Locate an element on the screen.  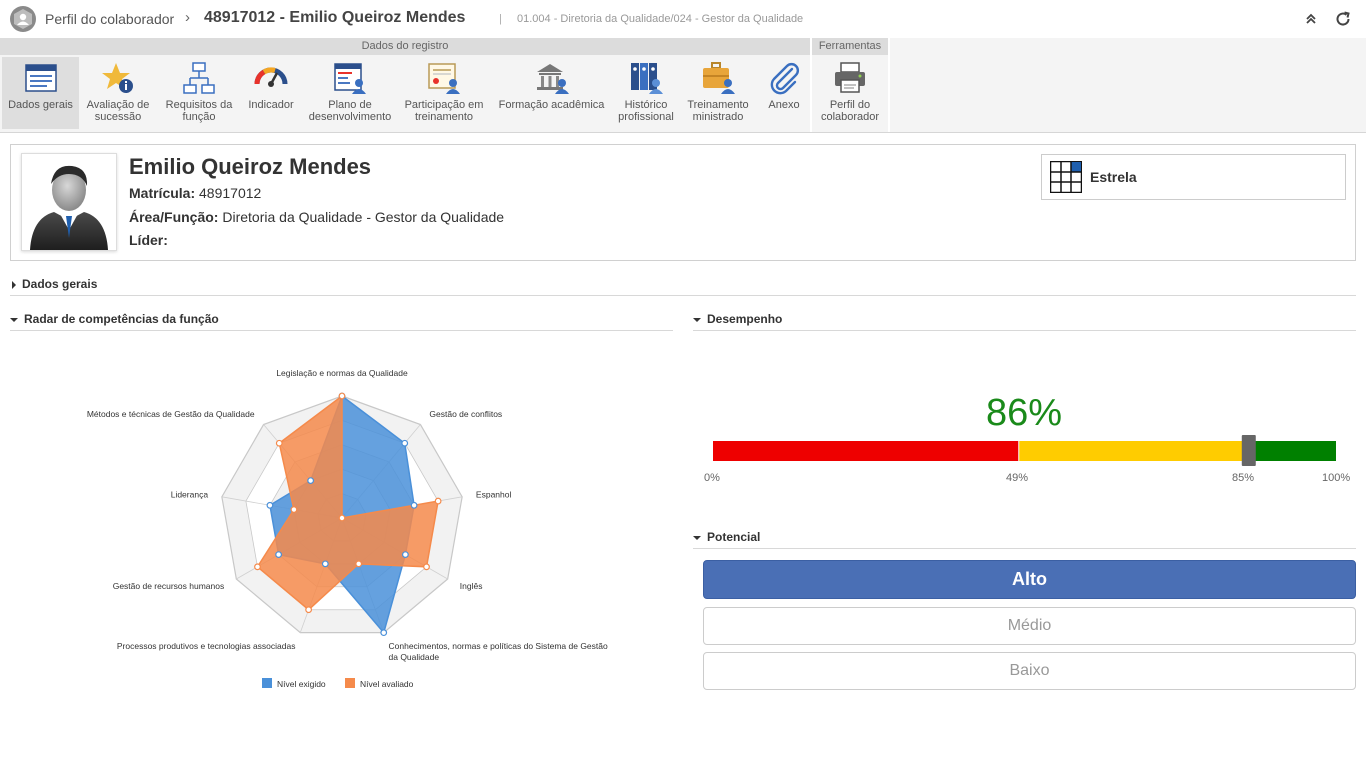
ribbon-button-participacao-treinamento: Participação em treinamento is located at coordinates (444, 93).